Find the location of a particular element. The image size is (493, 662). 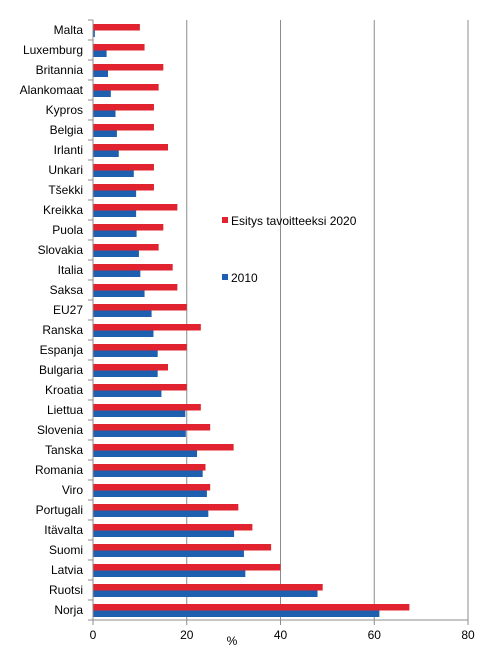

category-label: Unkari is located at coordinates (65, 170).